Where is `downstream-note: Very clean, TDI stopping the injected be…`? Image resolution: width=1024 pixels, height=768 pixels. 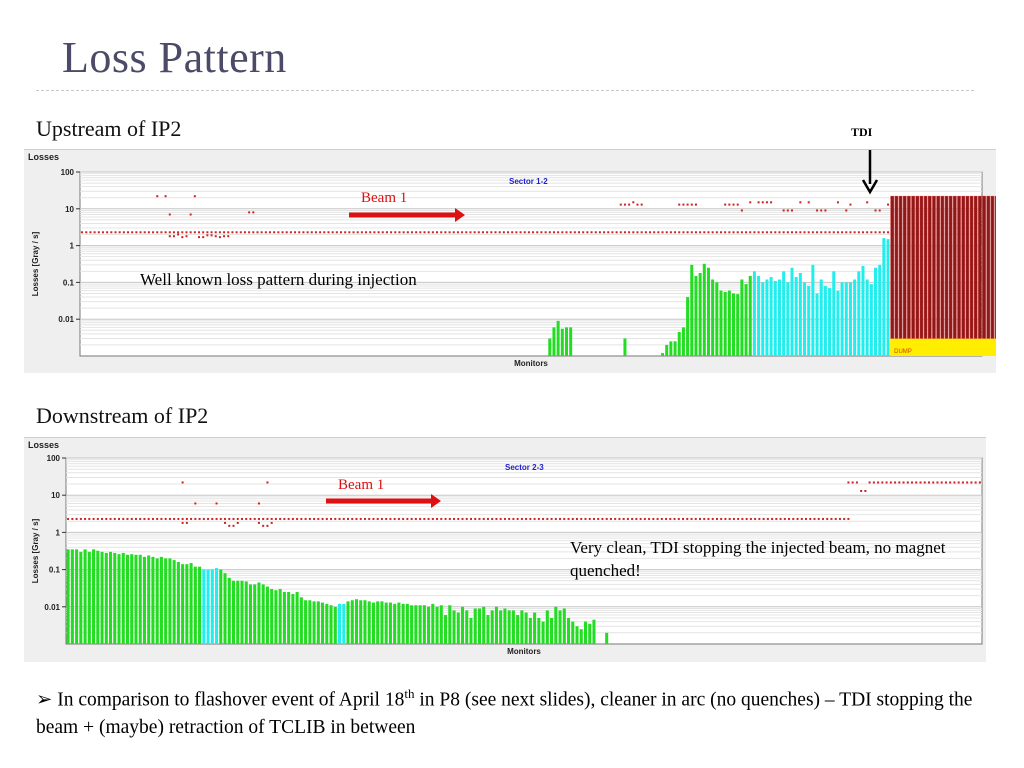
downstream-note: Very clean, TDI stopping the injected be… is located at coordinates (758, 559).